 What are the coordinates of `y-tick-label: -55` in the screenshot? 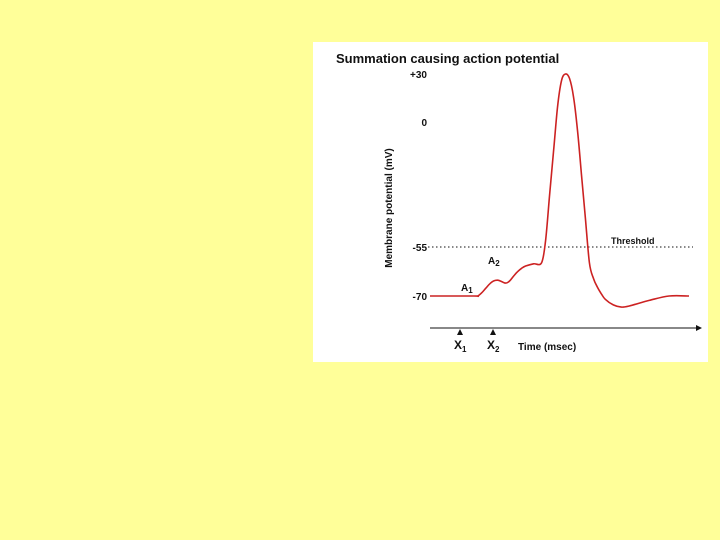 It's located at (420, 248).